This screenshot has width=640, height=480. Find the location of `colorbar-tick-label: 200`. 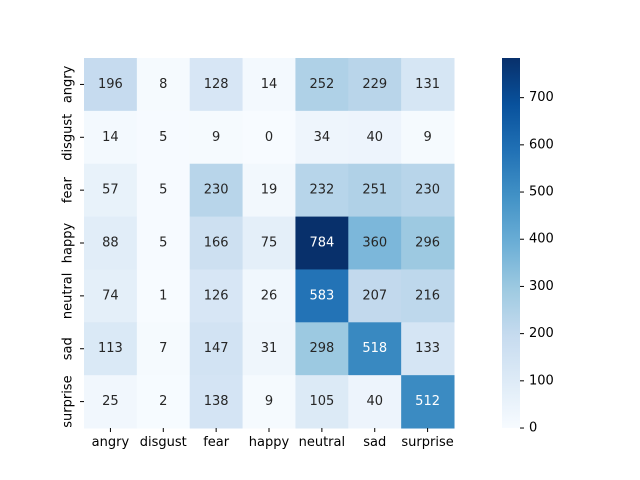

colorbar-tick-label: 200 is located at coordinates (541, 333).